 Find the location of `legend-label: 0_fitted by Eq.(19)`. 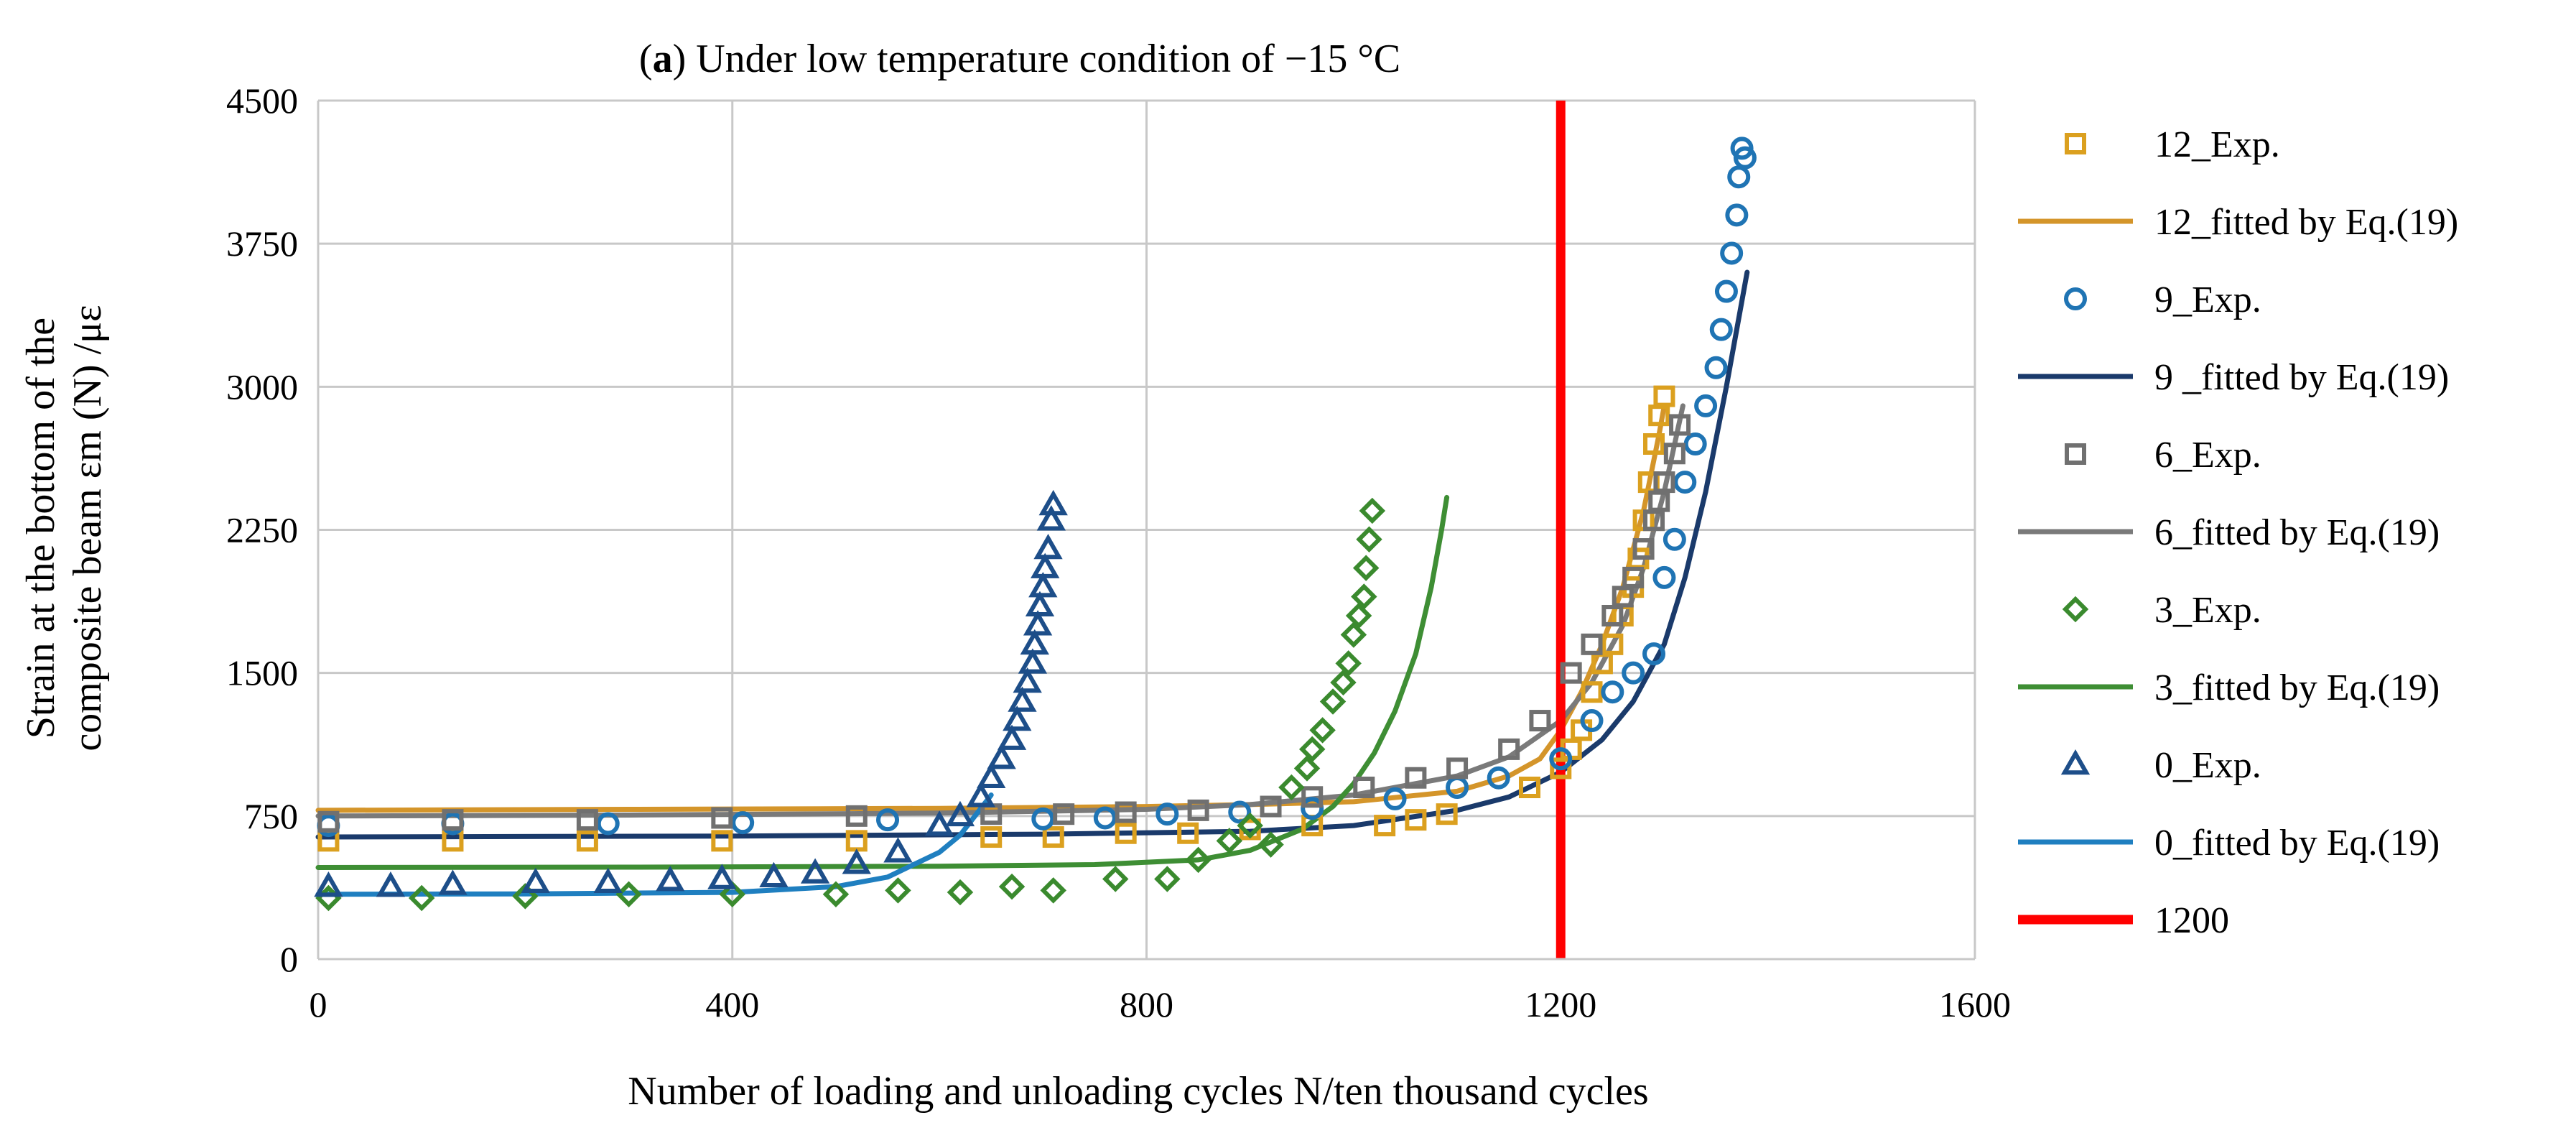

legend-label: 0_fitted by Eq.(19) is located at coordinates (2297, 843).